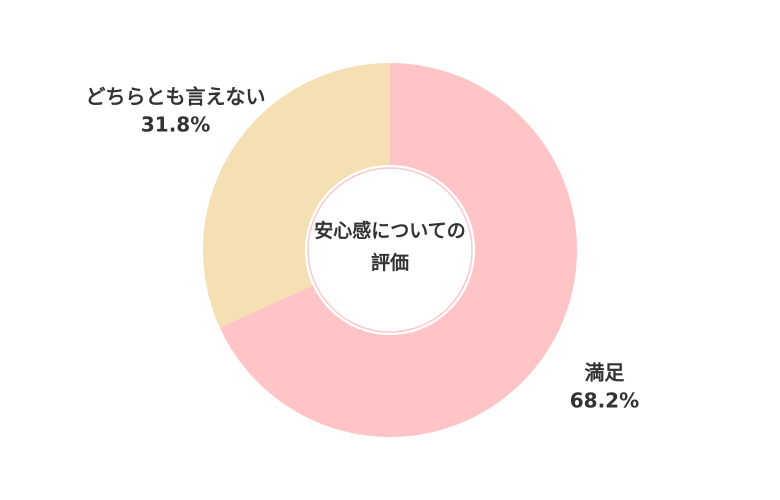 The height and width of the screenshot is (500, 780). Describe the element at coordinates (176, 97) in the screenshot. I see `slice-label: どちらとも言えない` at that location.